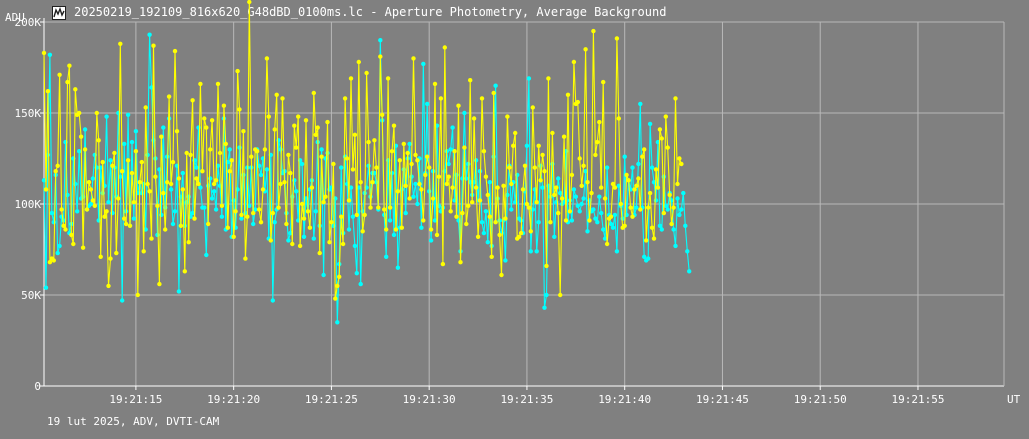 Image resolution: width=1029 pixels, height=439 pixels. Describe the element at coordinates (28, 22) in the screenshot. I see `y-tick-label: 200K` at that location.